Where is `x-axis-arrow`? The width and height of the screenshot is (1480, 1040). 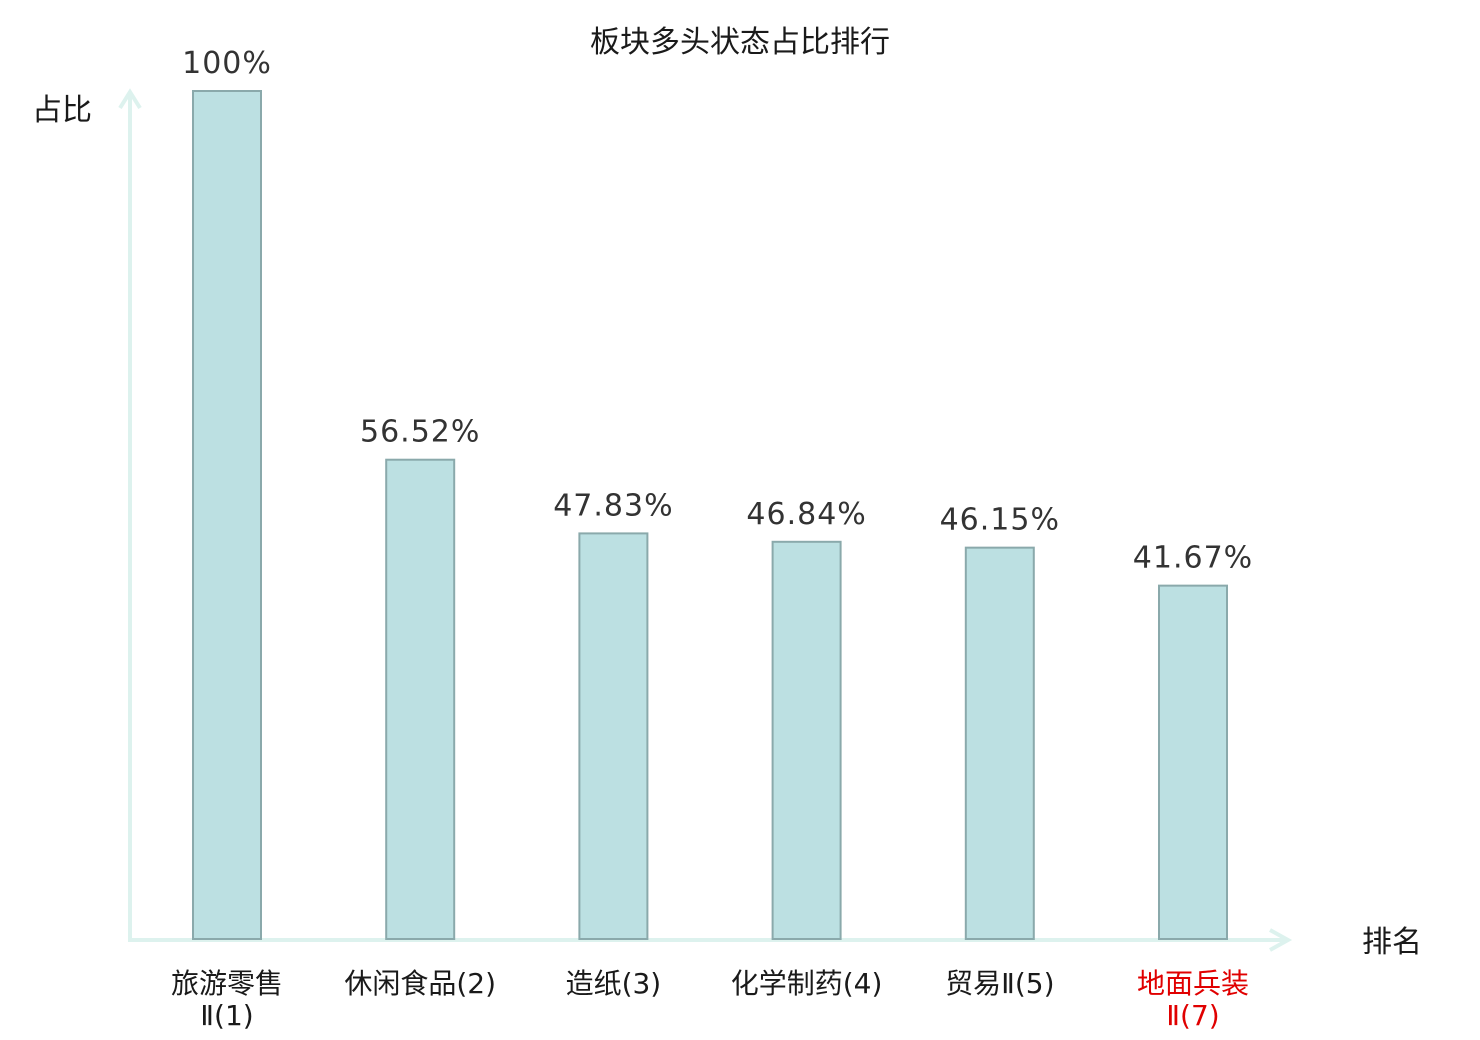 x-axis-arrow is located at coordinates (1281, 940).